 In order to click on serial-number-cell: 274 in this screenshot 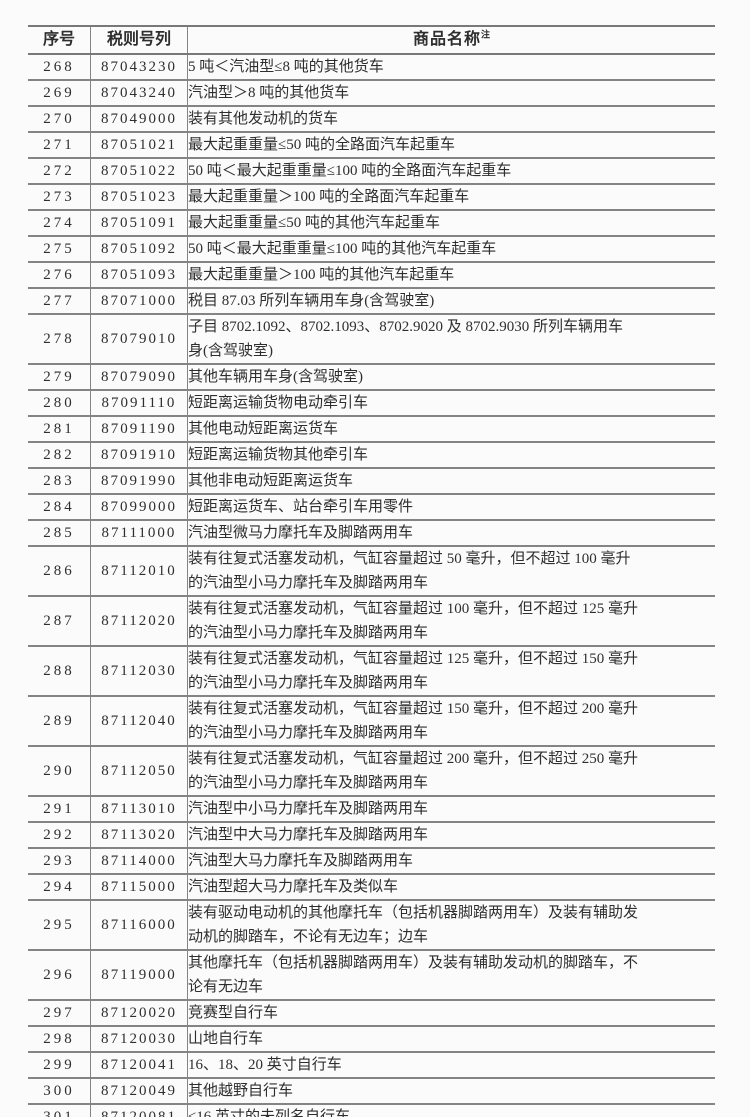, I will do `click(59, 222)`.